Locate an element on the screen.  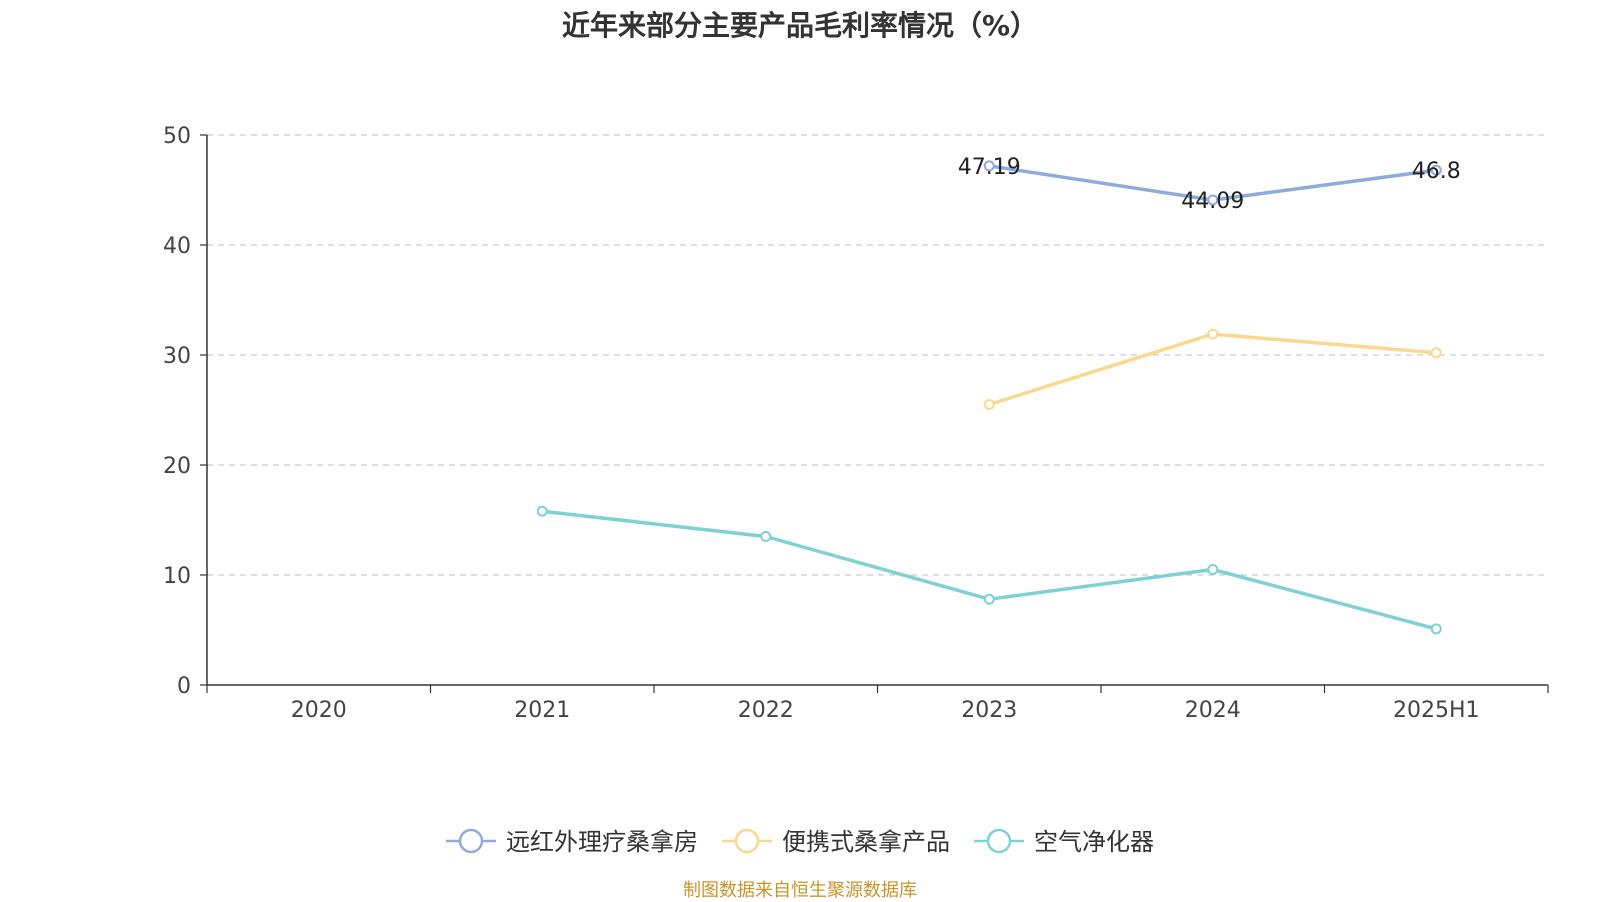
x-tick-label: 2021 is located at coordinates (542, 710).